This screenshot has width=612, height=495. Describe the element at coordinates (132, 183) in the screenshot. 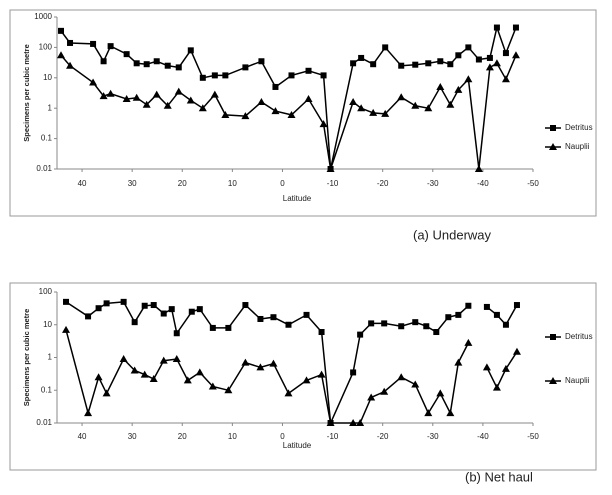

I see `x-tick-label: 30` at that location.